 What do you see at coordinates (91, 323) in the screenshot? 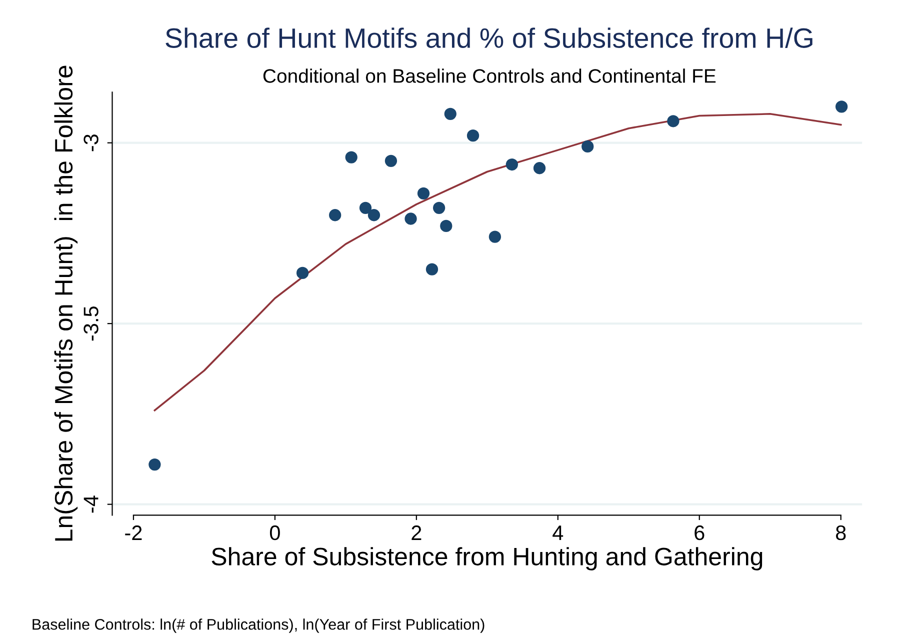
I see `y-tick-label: -3.5` at bounding box center [91, 323].